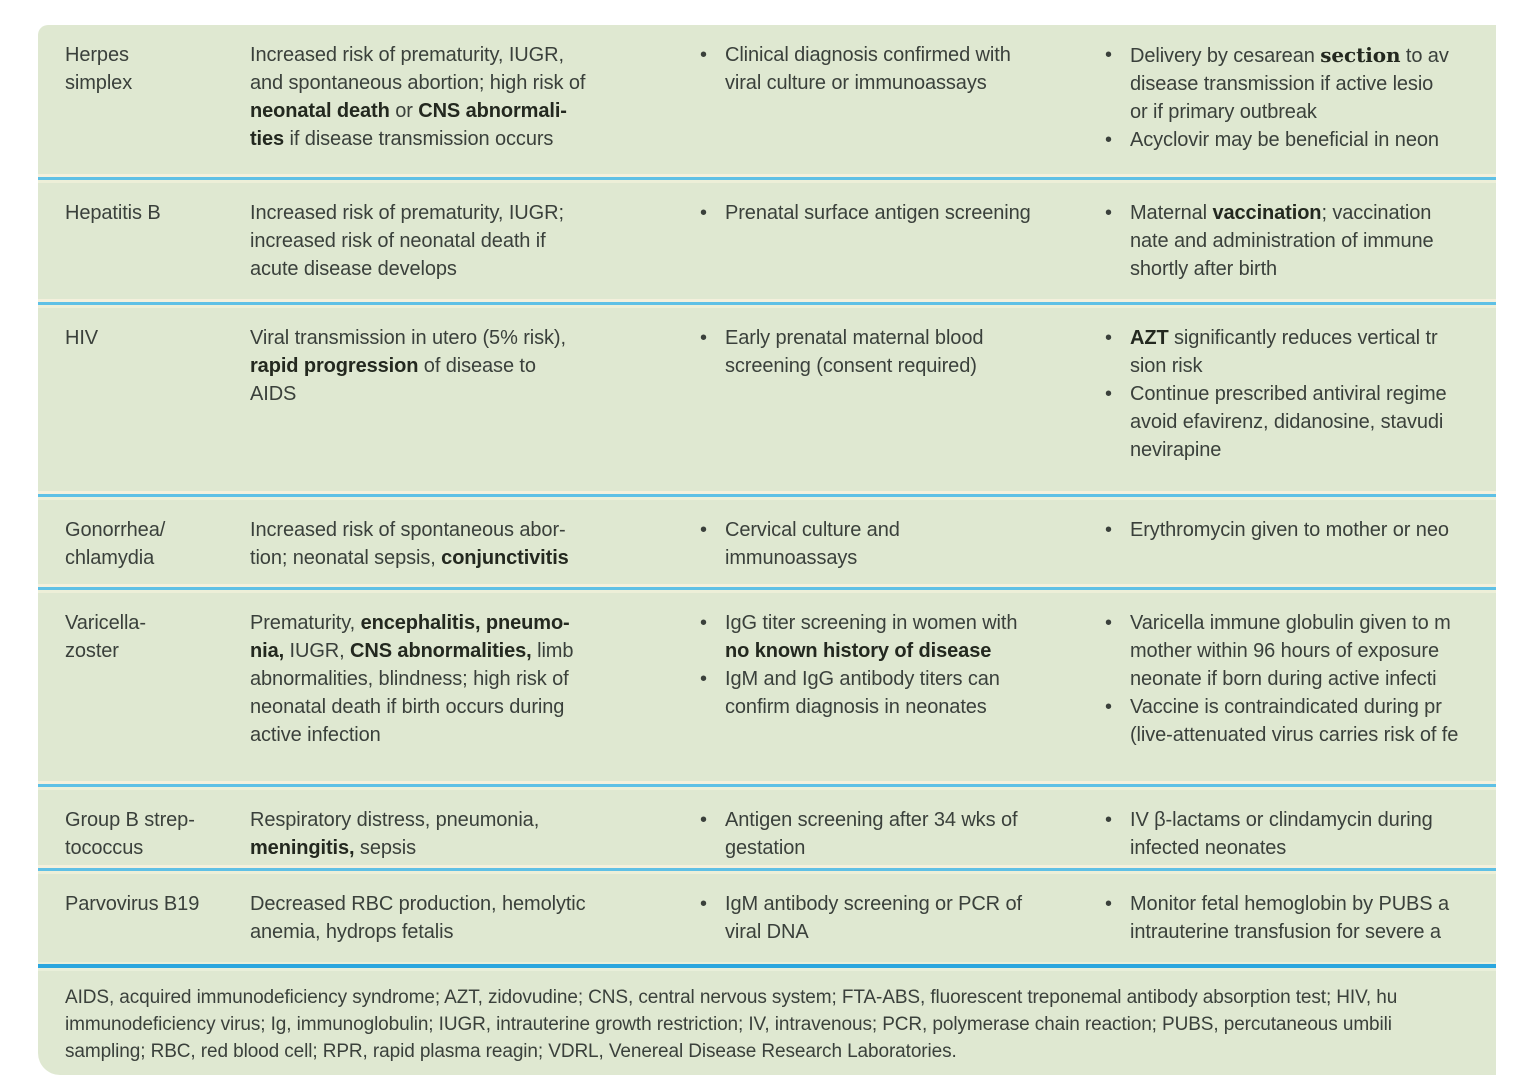  I want to click on effects-line: increased risk of neonatal death if, so click(467, 241).